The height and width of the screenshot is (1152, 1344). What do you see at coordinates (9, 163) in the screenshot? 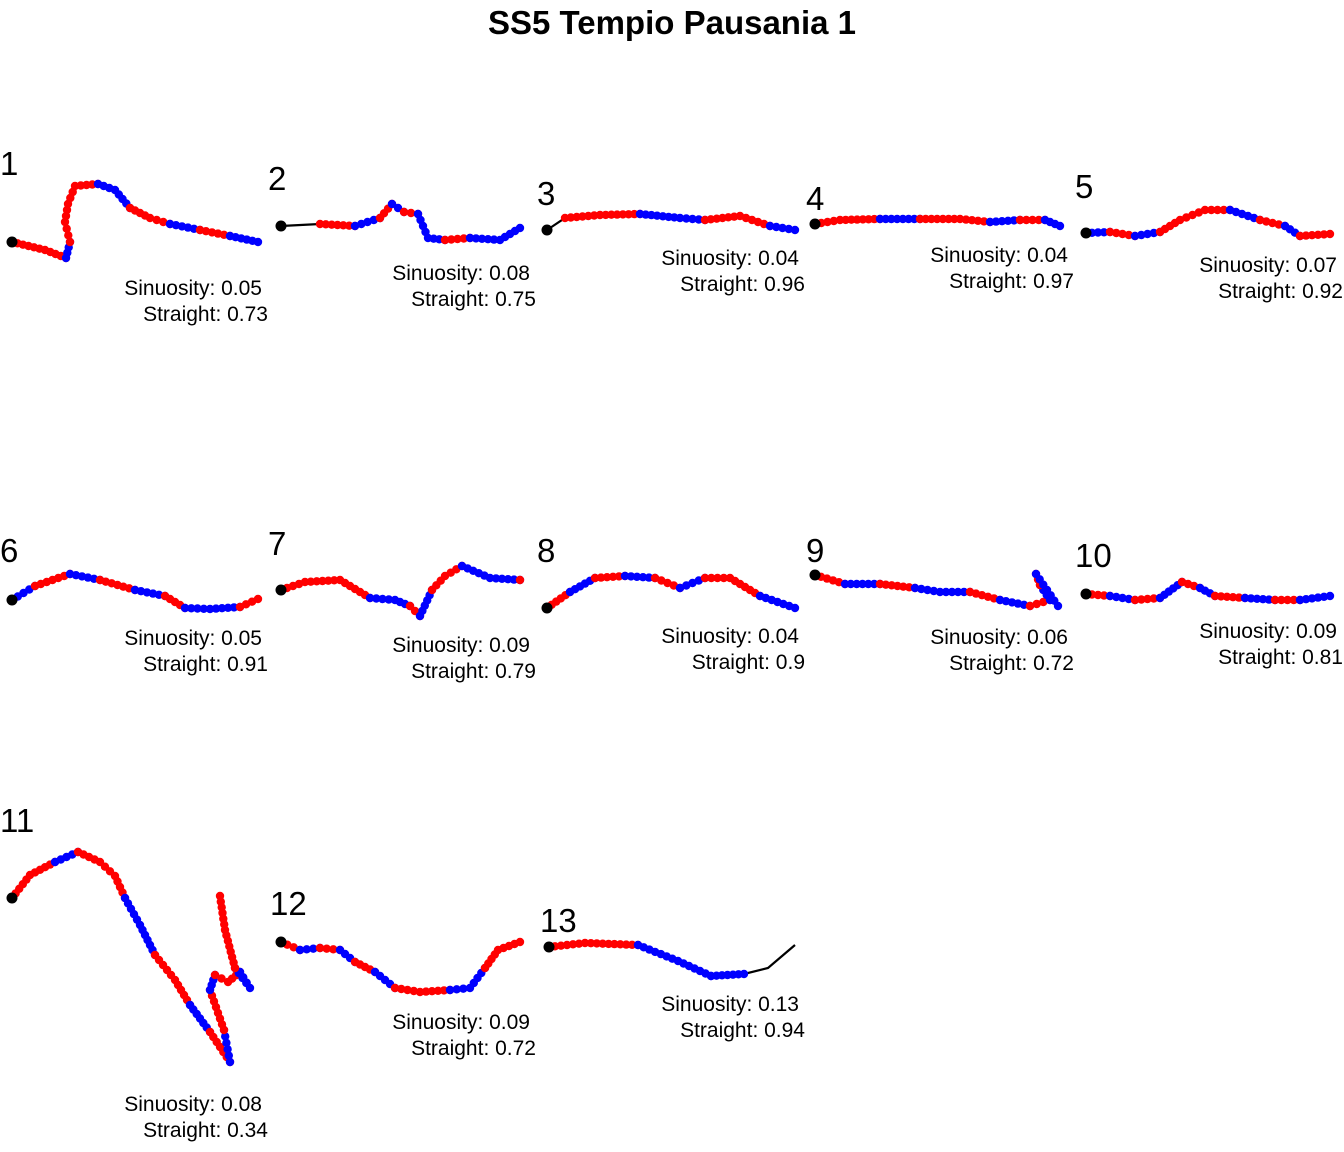
I see `panel-label: 1` at bounding box center [9, 163].